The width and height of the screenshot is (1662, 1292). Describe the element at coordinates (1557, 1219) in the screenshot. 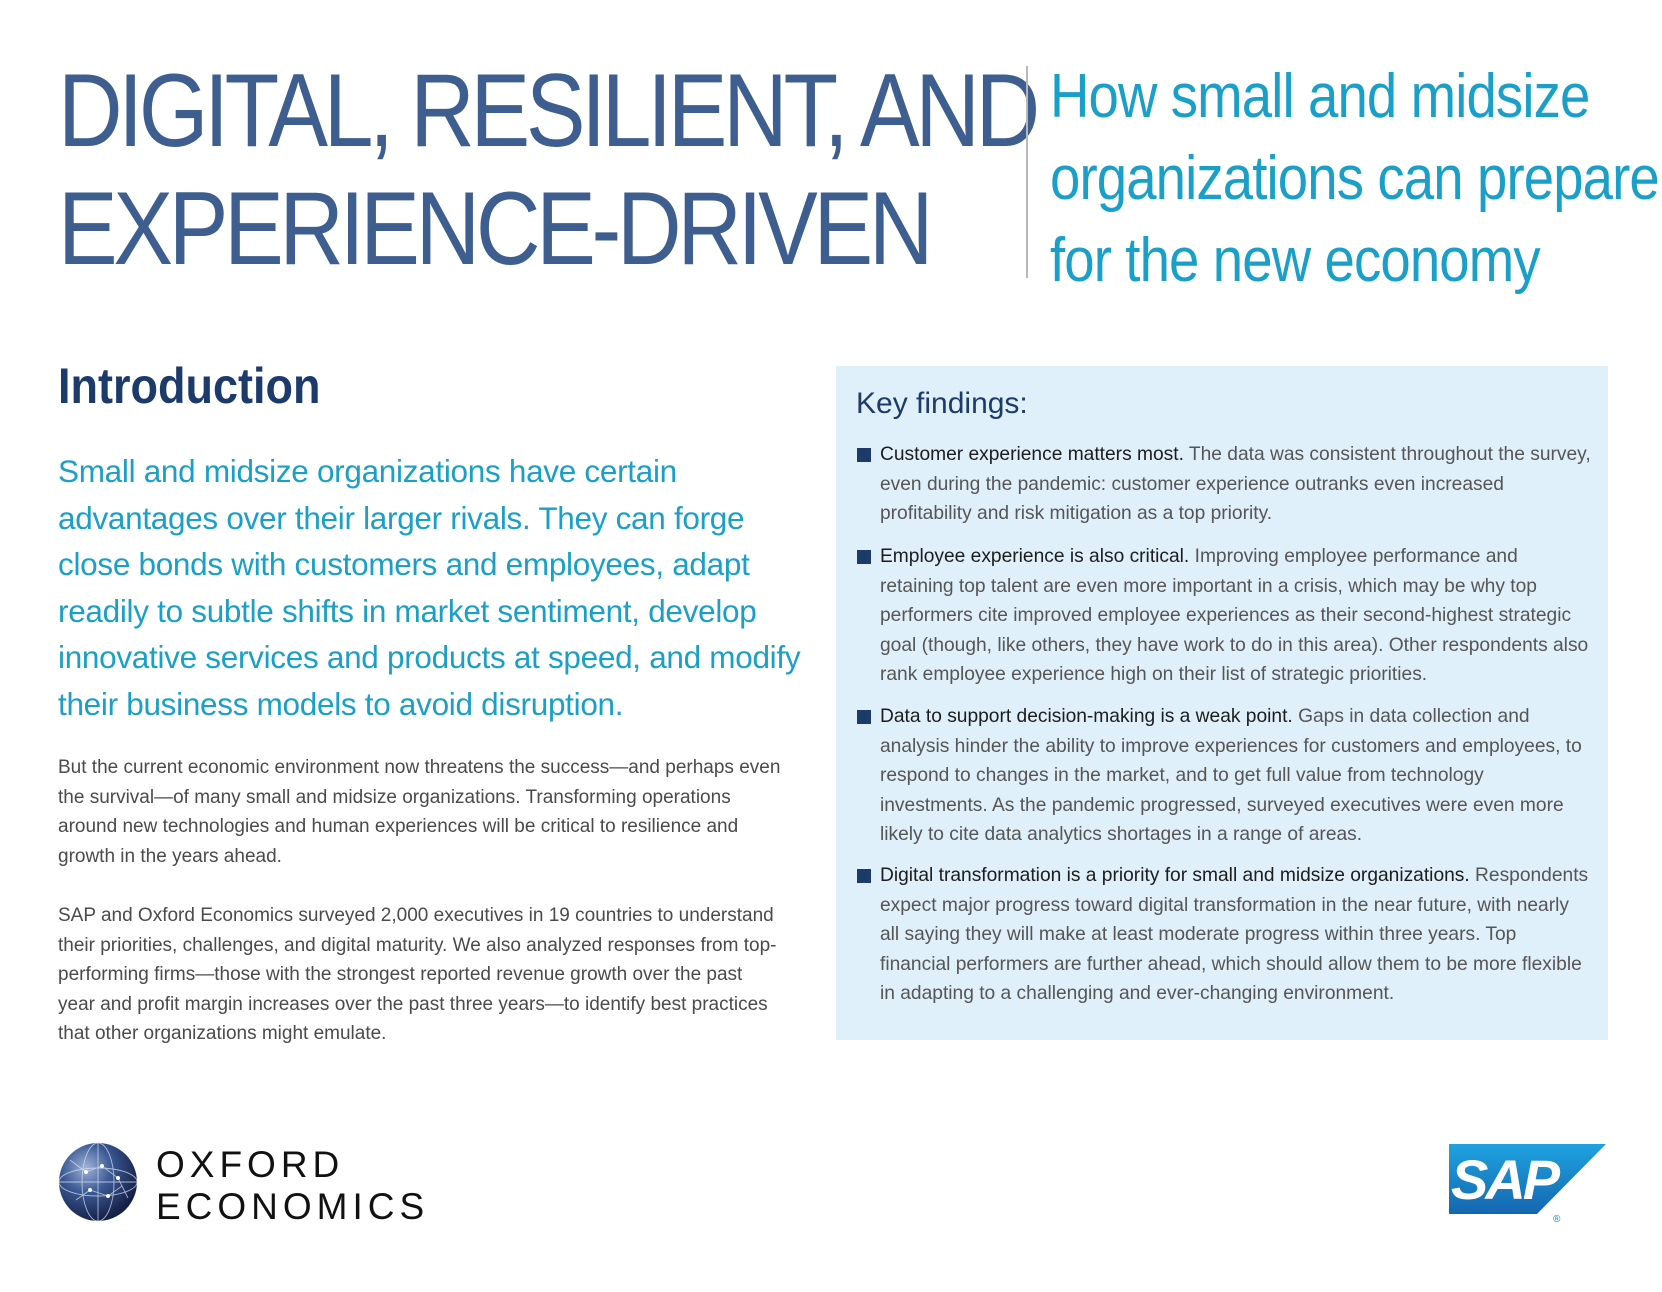

I see `registered-trademark: ®` at that location.